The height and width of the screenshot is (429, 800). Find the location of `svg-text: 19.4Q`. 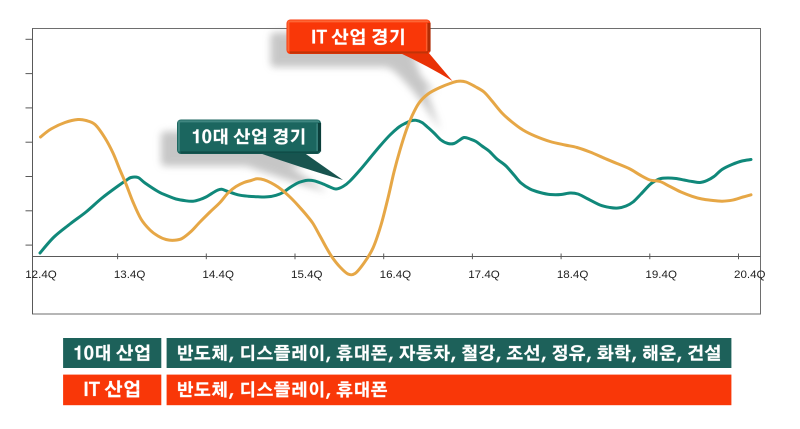

svg-text: 19.4Q is located at coordinates (661, 275).